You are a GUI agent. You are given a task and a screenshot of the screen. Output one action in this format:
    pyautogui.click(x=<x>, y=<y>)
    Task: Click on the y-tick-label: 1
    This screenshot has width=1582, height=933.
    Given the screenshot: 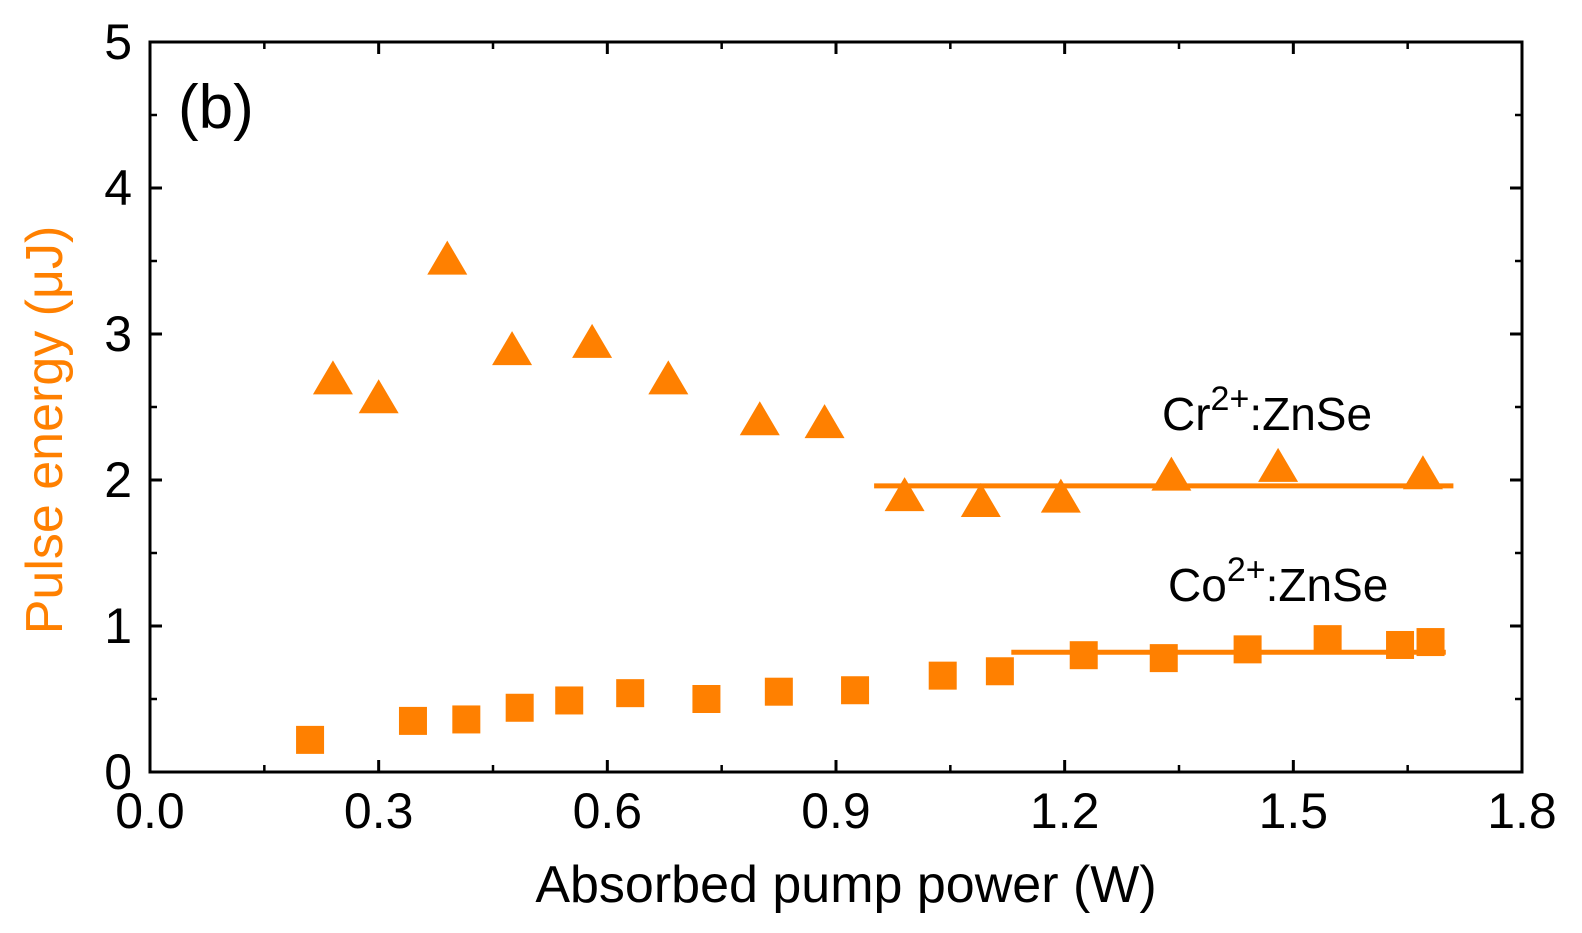 What is the action you would take?
    pyautogui.click(x=118, y=626)
    